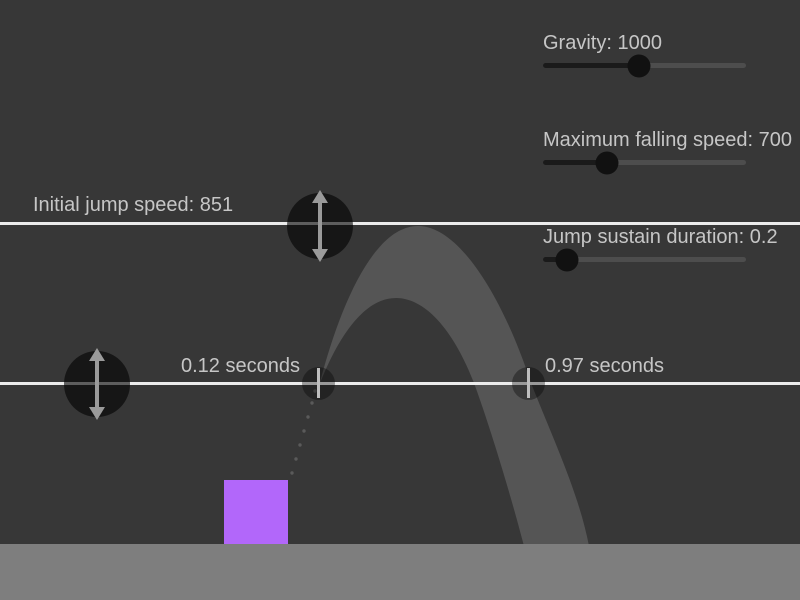 The image size is (800, 600). What do you see at coordinates (400, 383) in the screenshot?
I see `start-height-line` at bounding box center [400, 383].